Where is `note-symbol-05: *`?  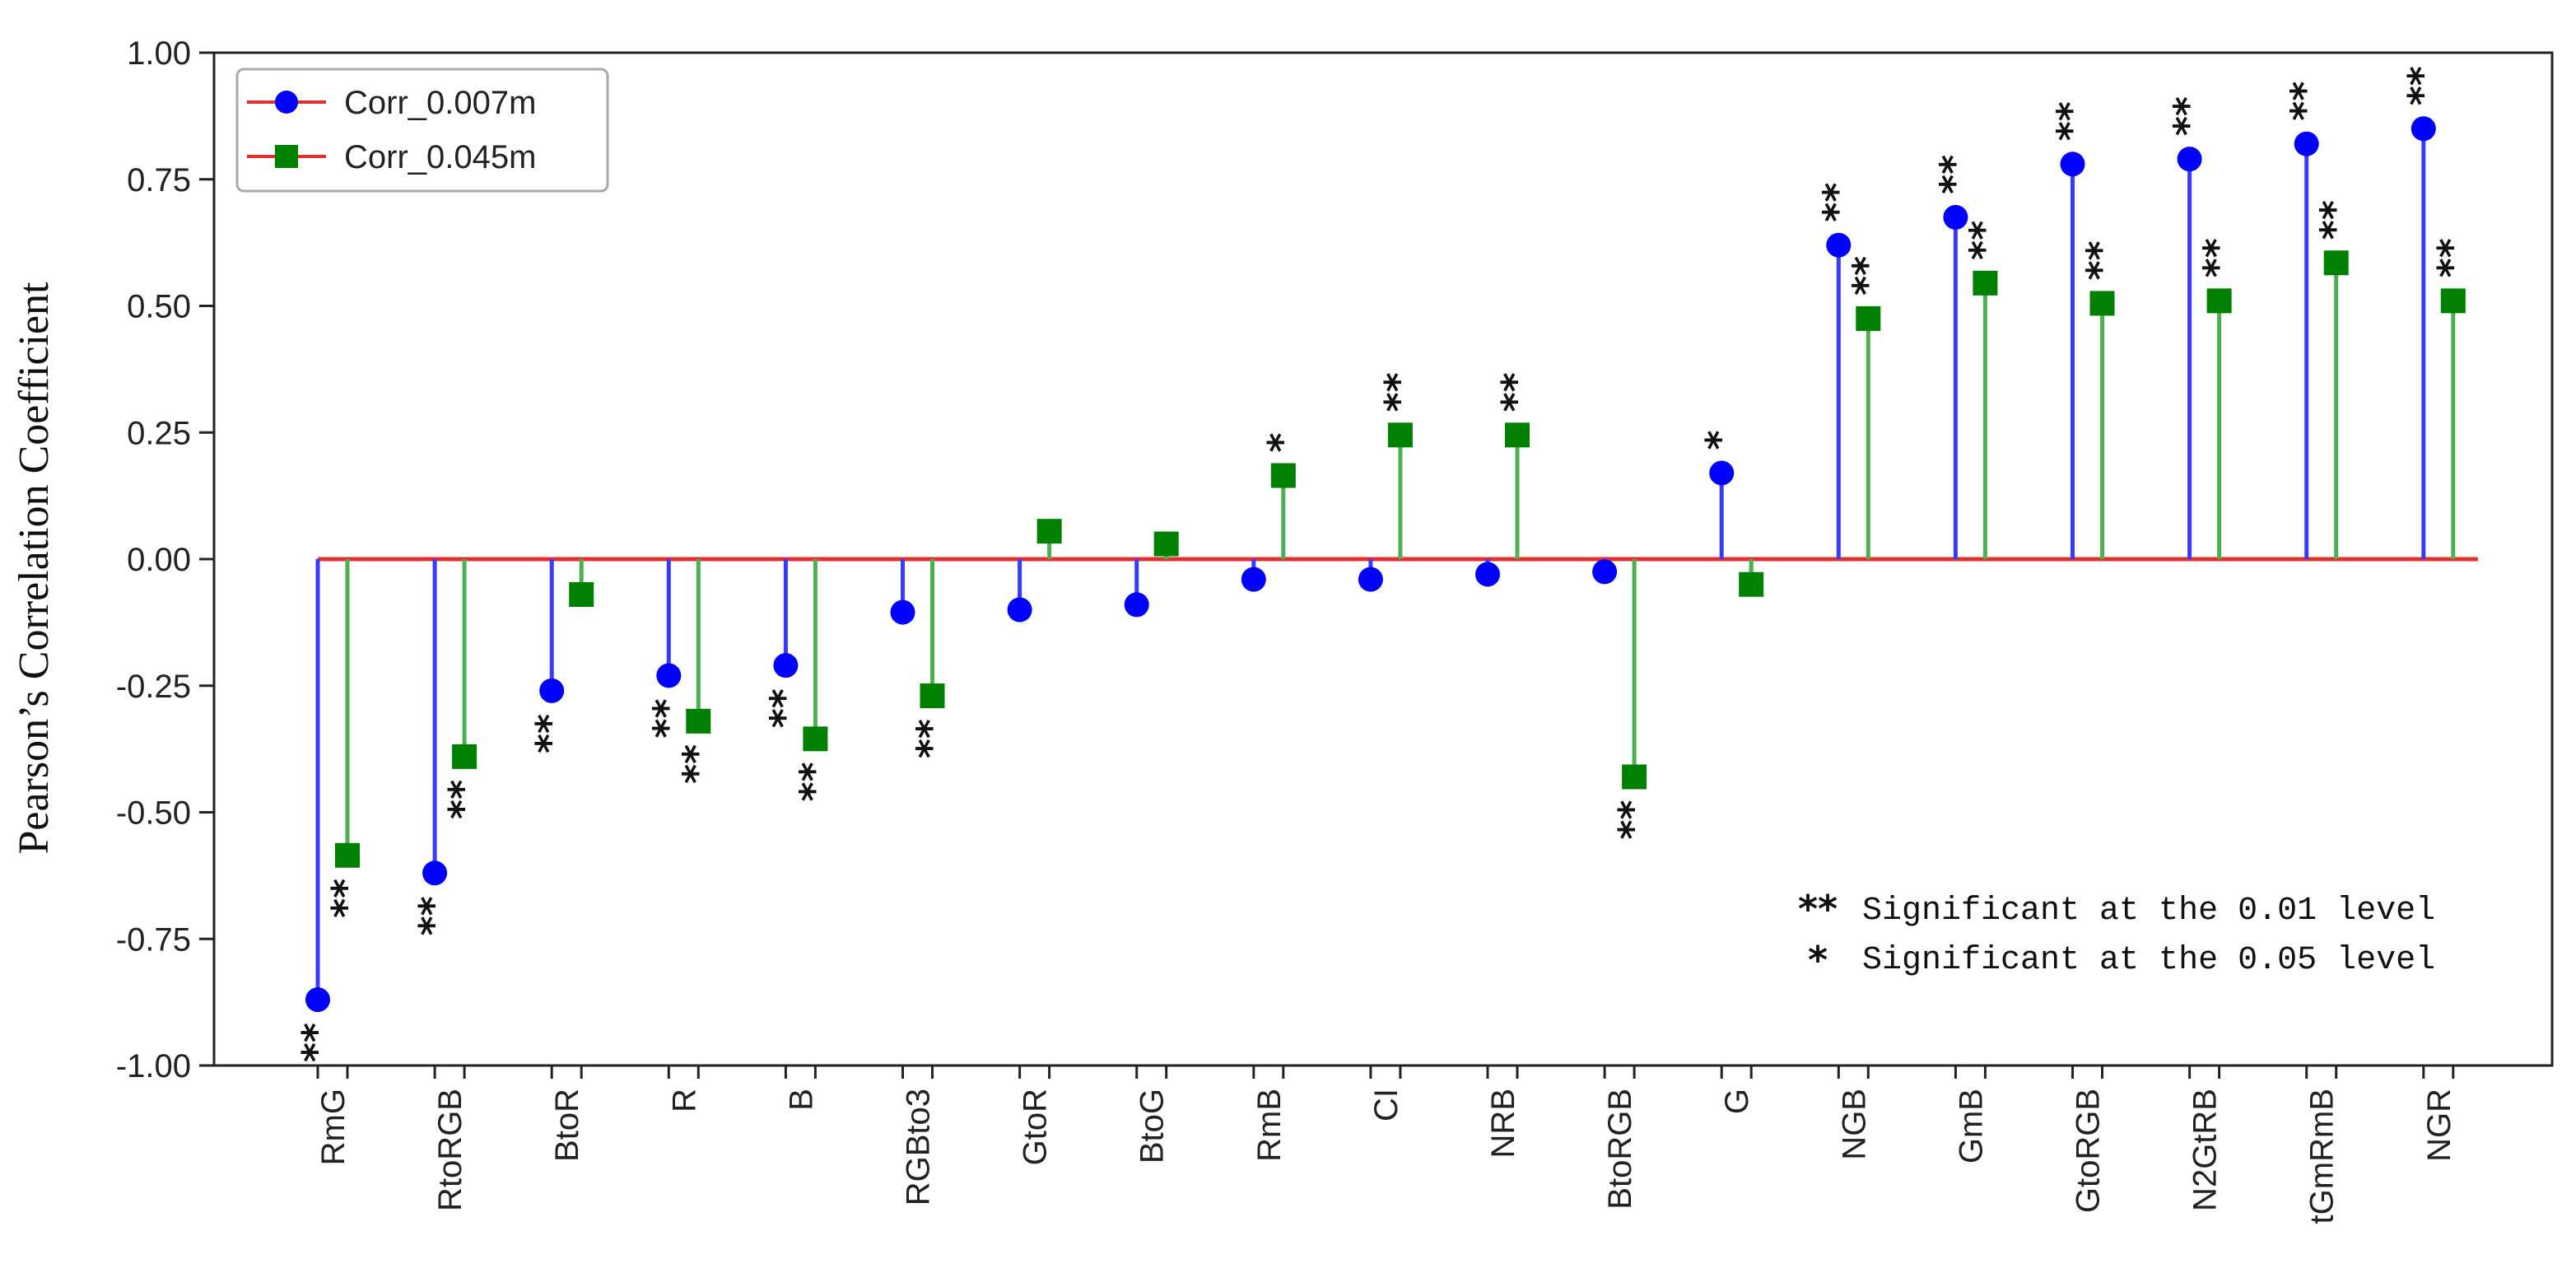 note-symbol-05: * is located at coordinates (1818, 960).